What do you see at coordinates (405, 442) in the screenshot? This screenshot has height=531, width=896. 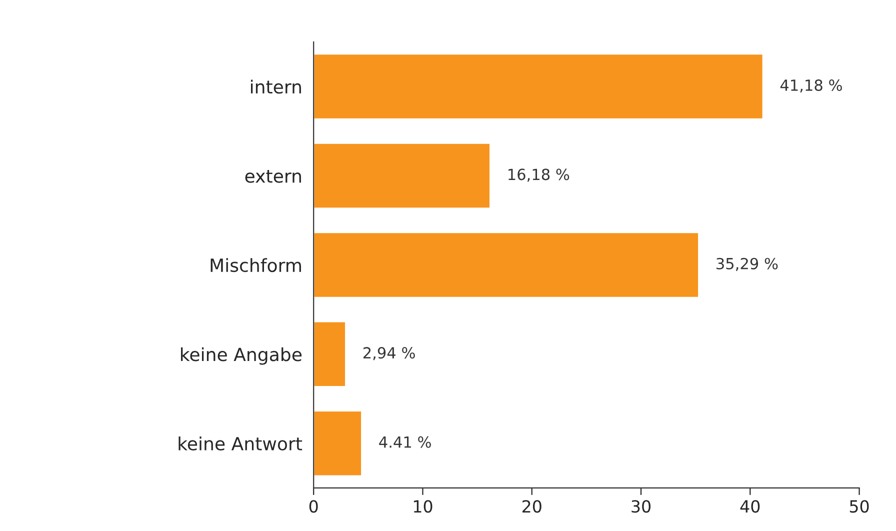 I see `data-label: 4.41 %` at bounding box center [405, 442].